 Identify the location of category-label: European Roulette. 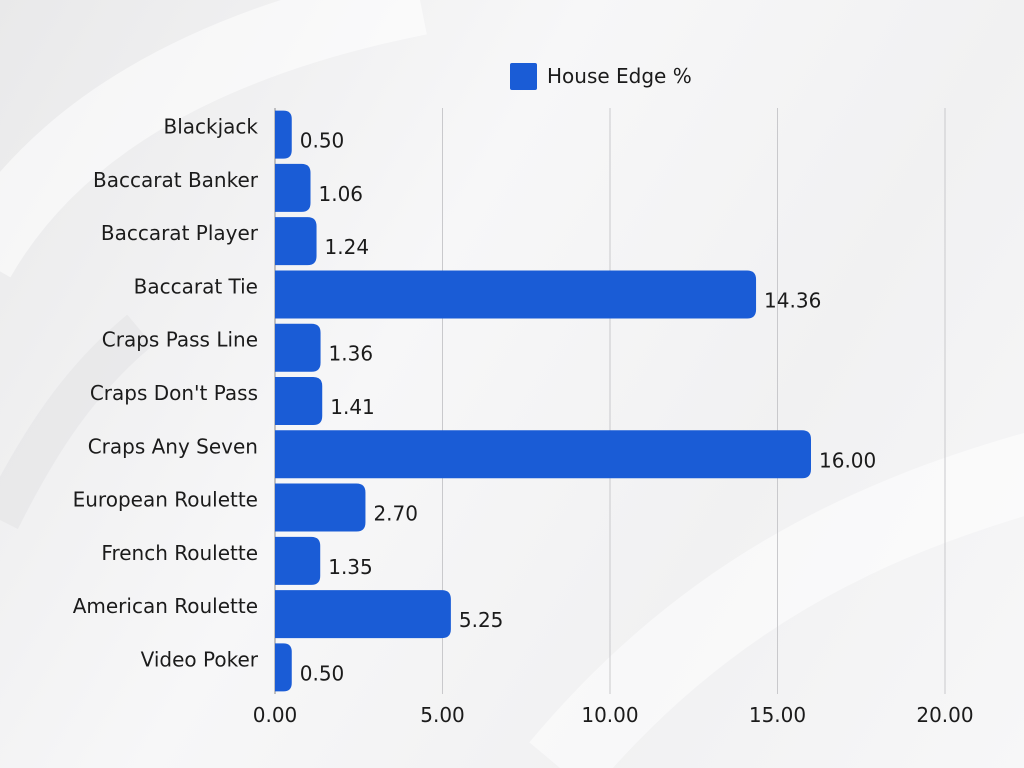
(165, 500).